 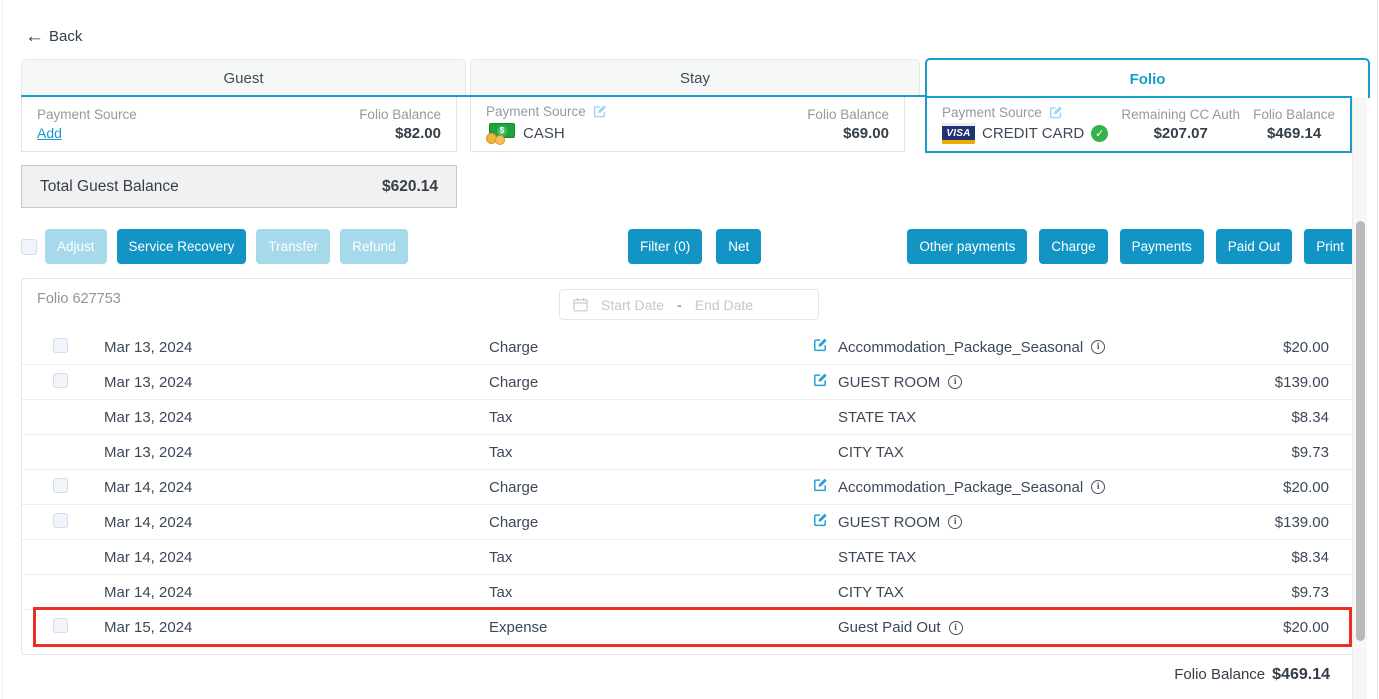 I want to click on guest-payment-card: Payment Source Add Folio Balance $82.00, so click(x=239, y=124).